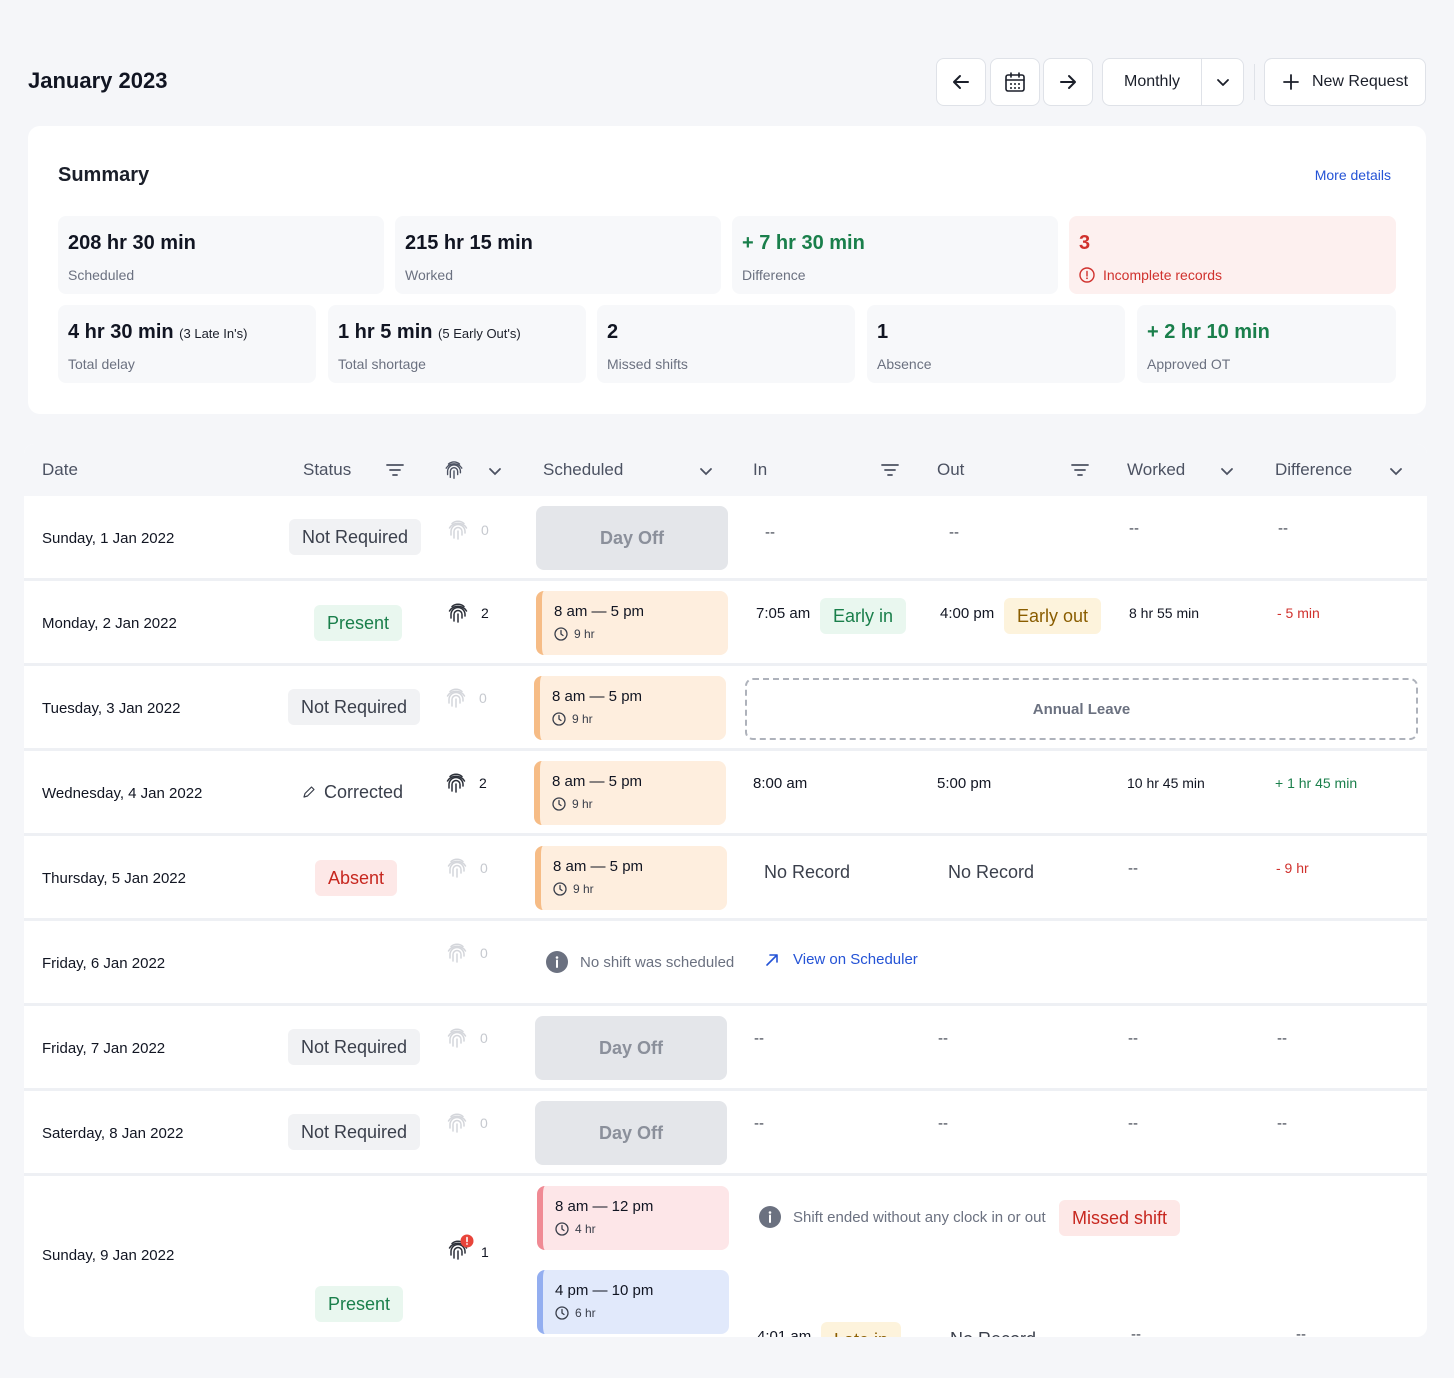  I want to click on early-out-badge: Early out, so click(1053, 616).